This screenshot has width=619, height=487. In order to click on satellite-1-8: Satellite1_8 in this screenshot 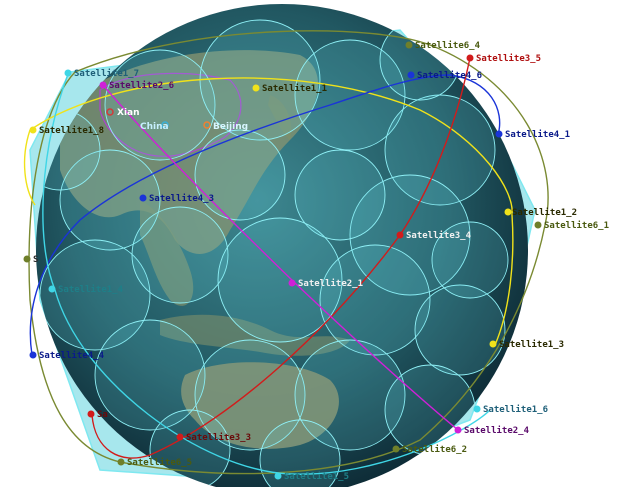, I will do `click(67, 130)`.